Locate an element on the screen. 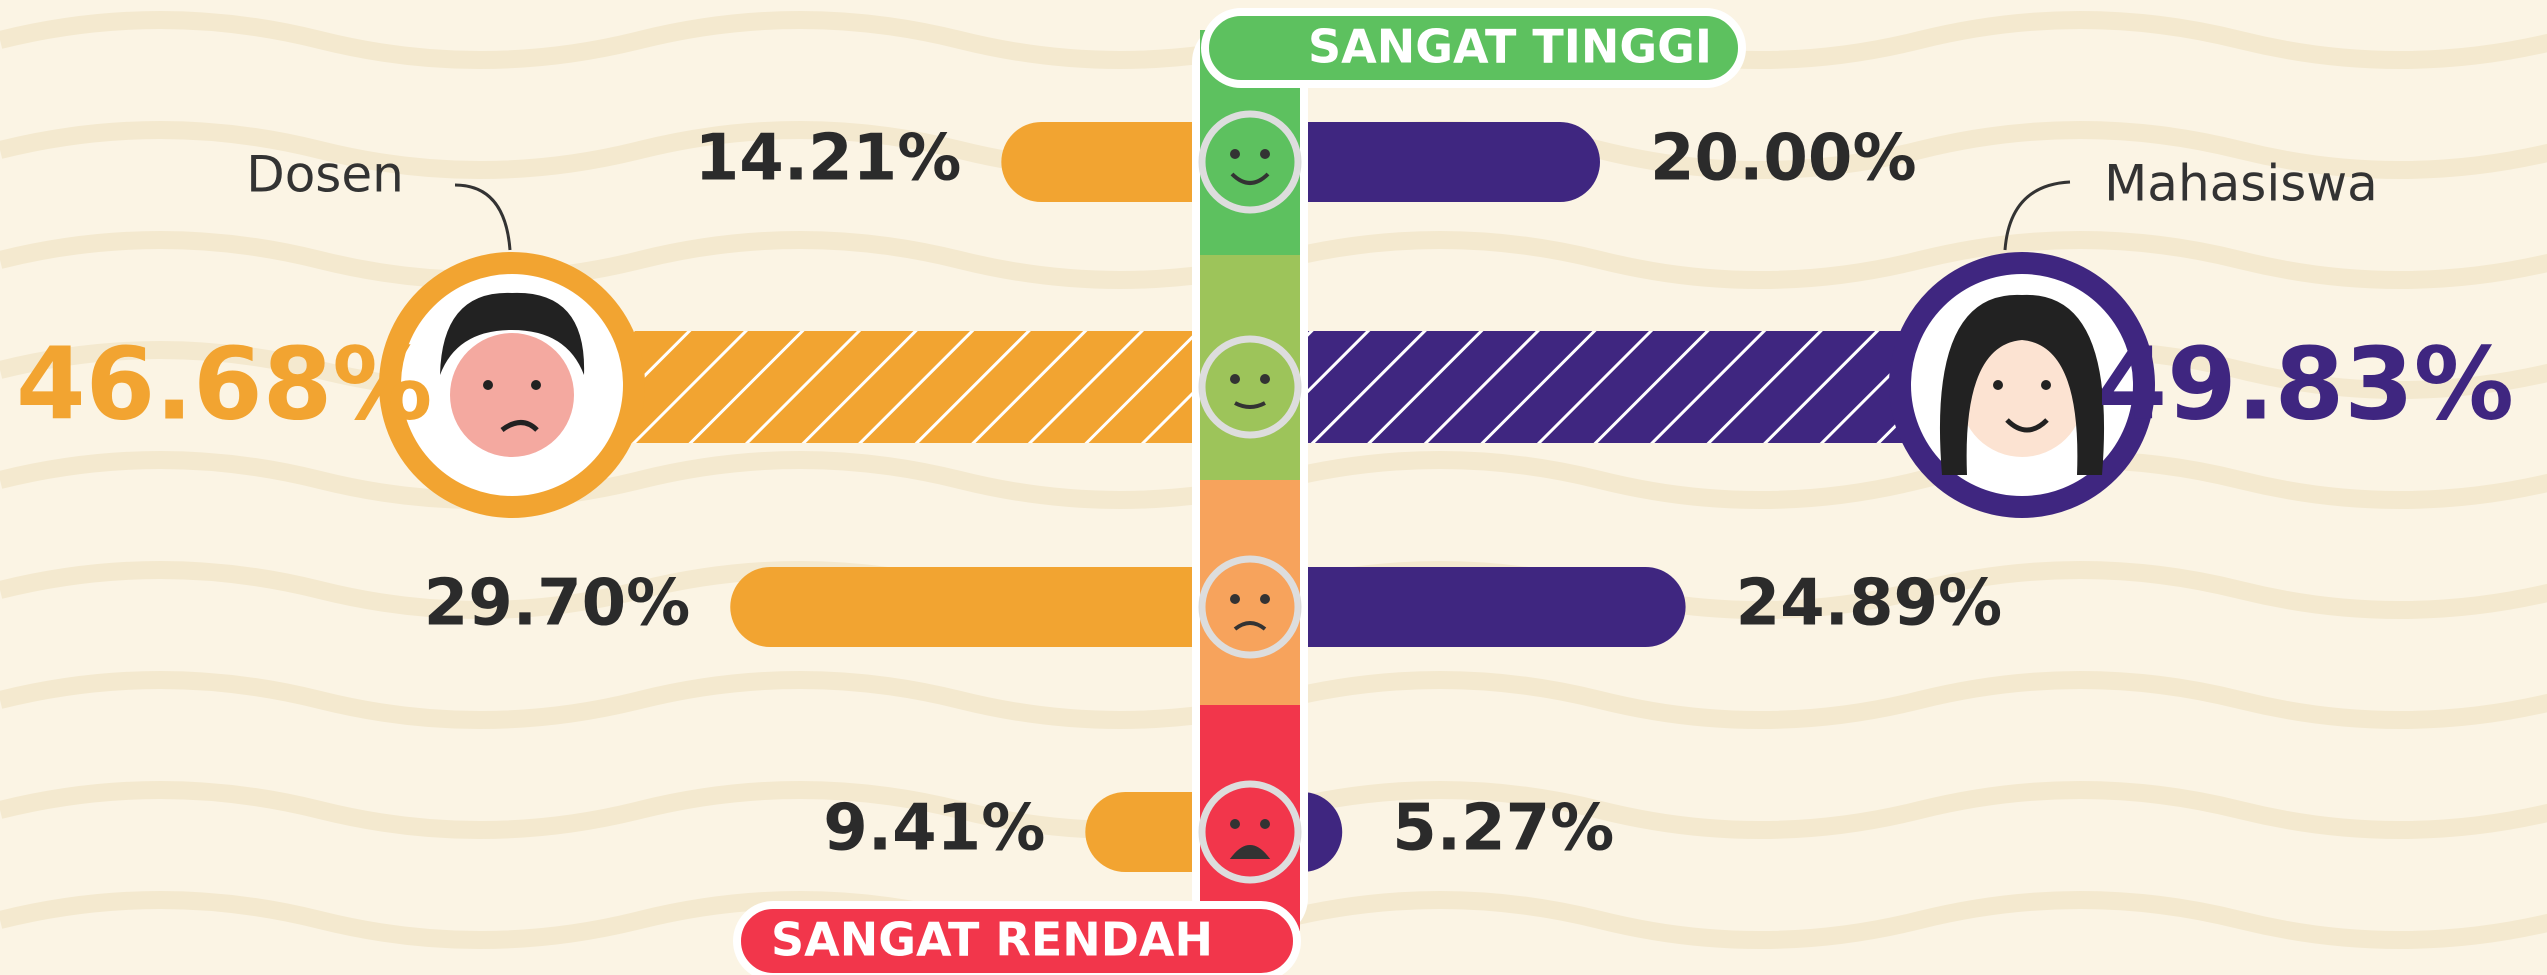 The width and height of the screenshot is (2547, 975). value-label: 14.21% is located at coordinates (828, 159).